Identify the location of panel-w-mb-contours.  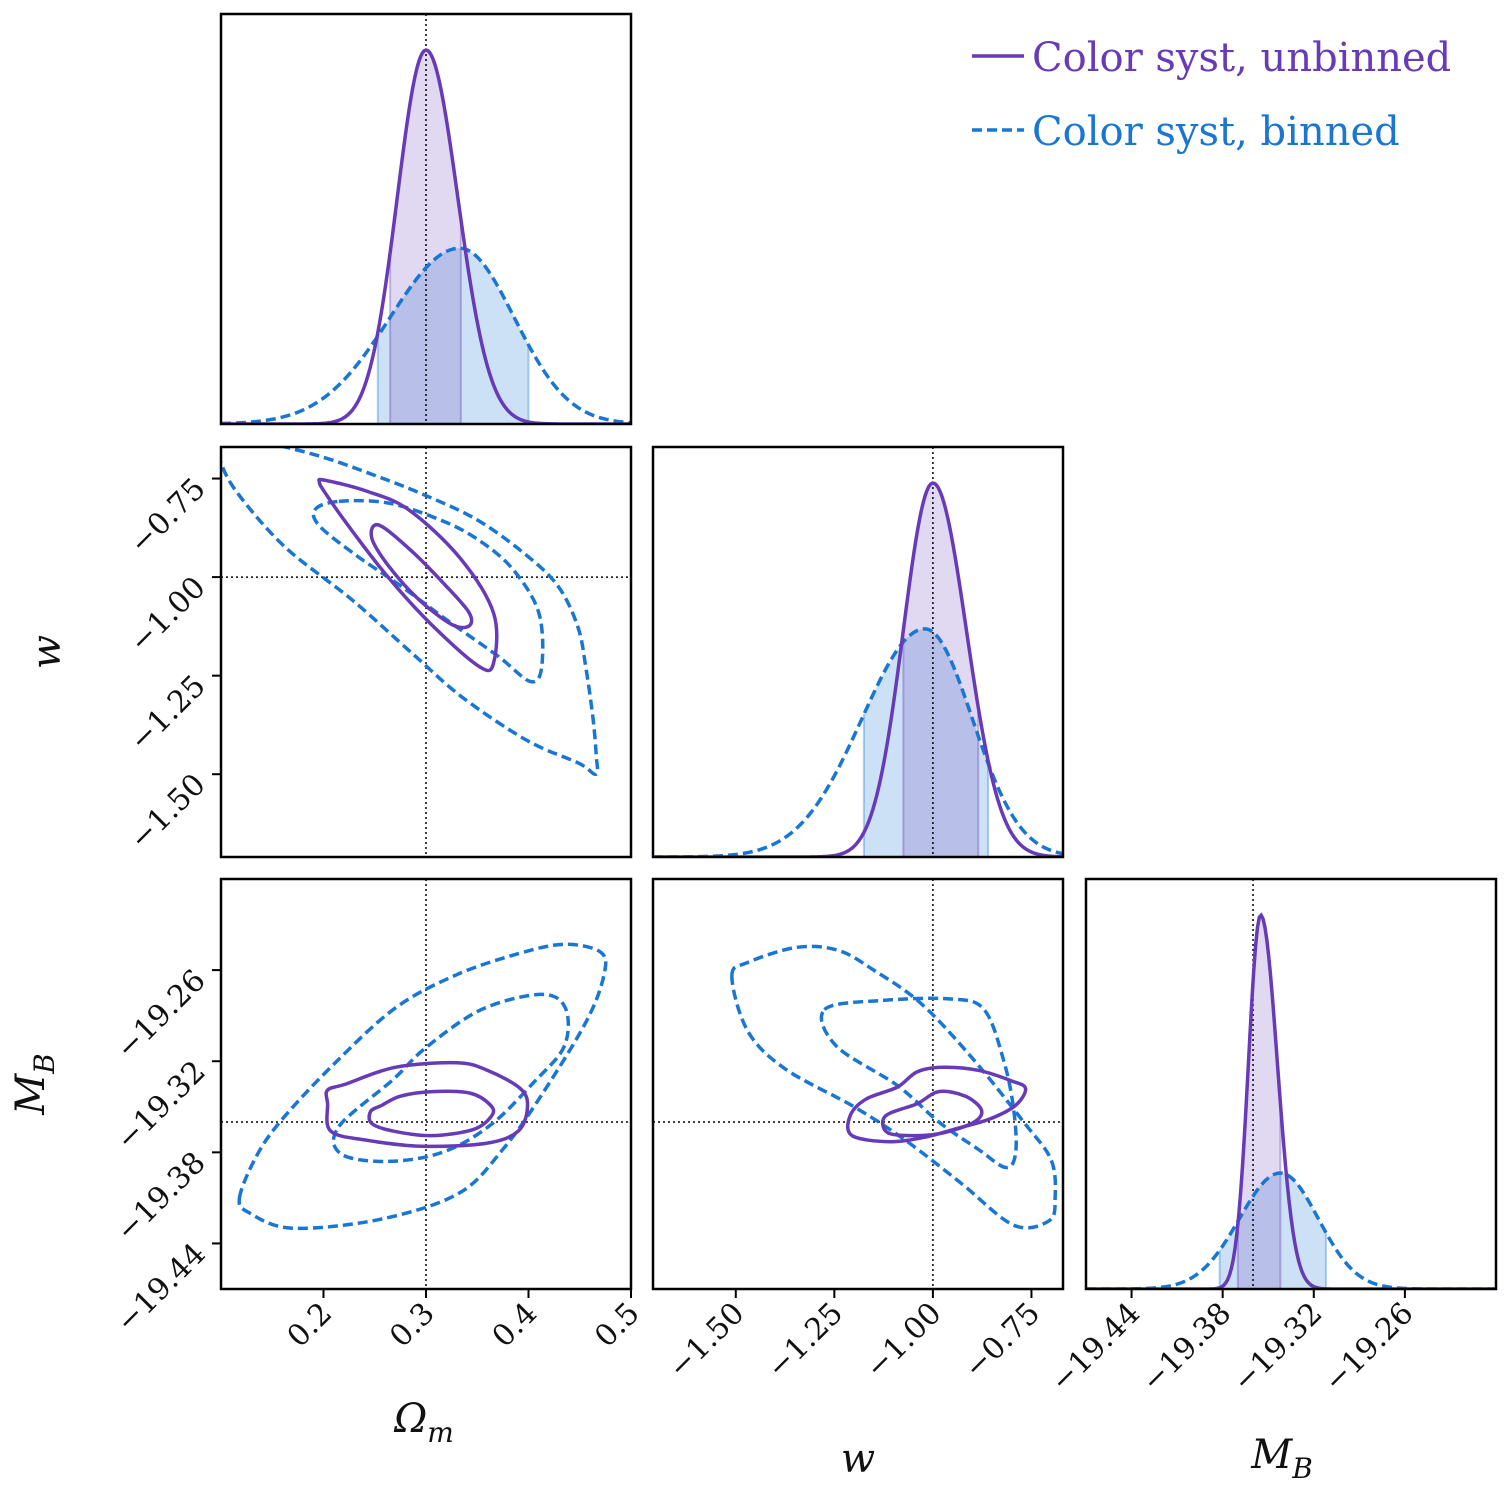
(858, 1084).